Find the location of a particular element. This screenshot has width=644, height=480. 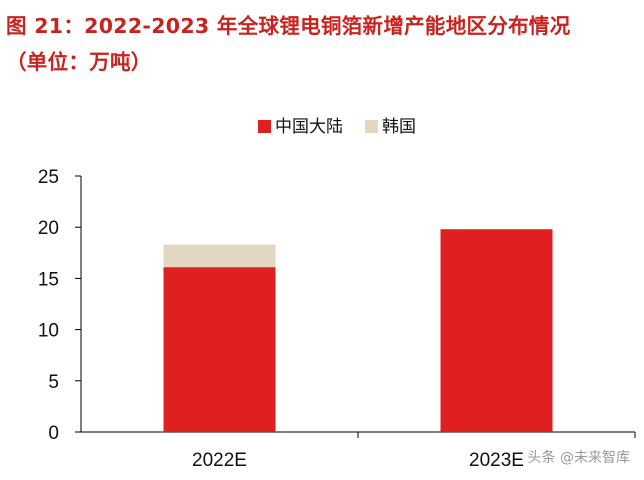

legend-label-2: 韩国 is located at coordinates (399, 127).